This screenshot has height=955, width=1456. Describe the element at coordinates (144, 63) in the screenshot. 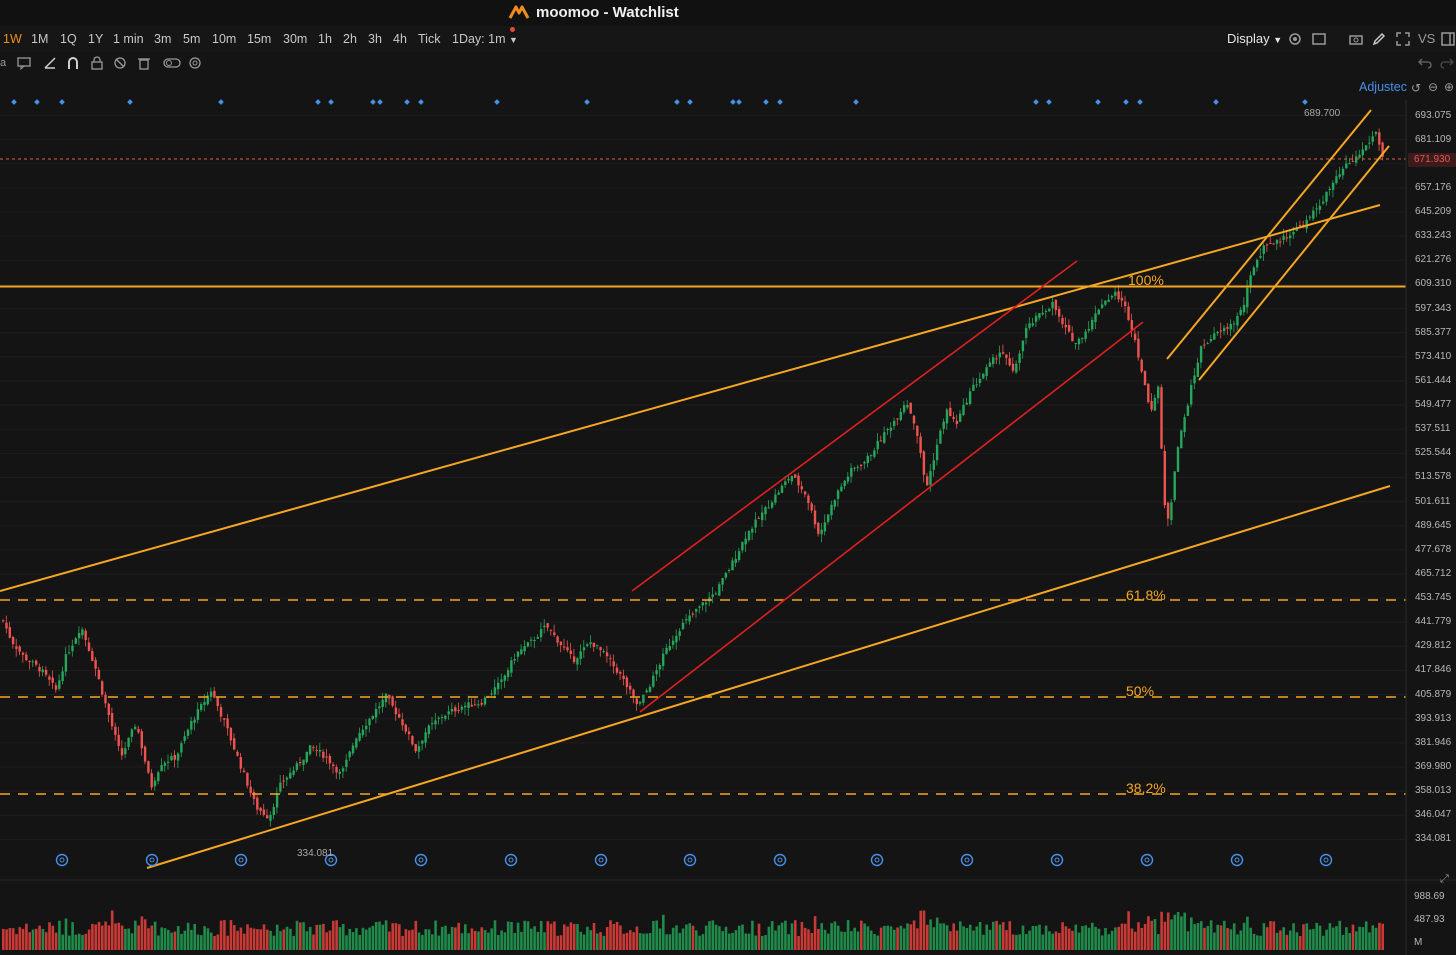

I see `trash-icon` at that location.